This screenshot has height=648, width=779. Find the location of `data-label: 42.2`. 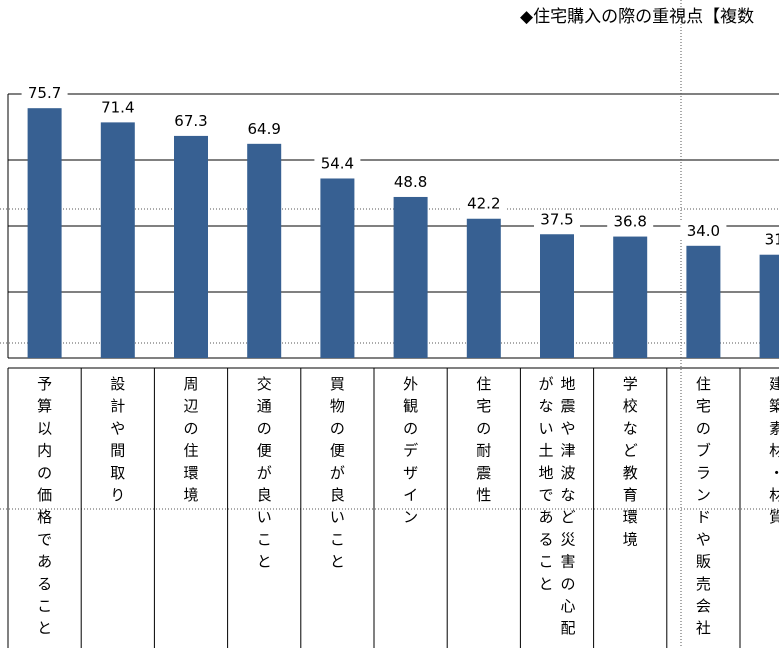

data-label: 42.2 is located at coordinates (483, 204).